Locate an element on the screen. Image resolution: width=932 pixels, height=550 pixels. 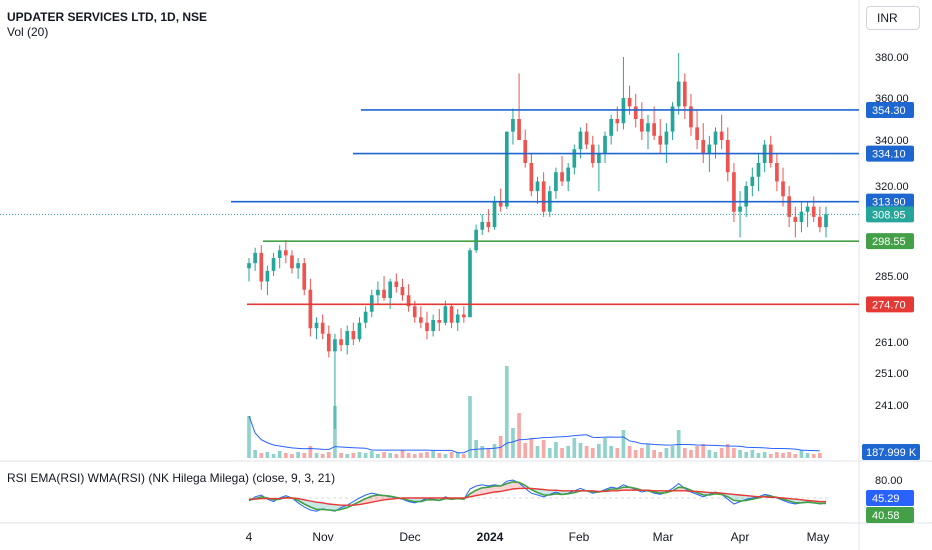
rsi-tick-label: 80.00 is located at coordinates (889, 481).